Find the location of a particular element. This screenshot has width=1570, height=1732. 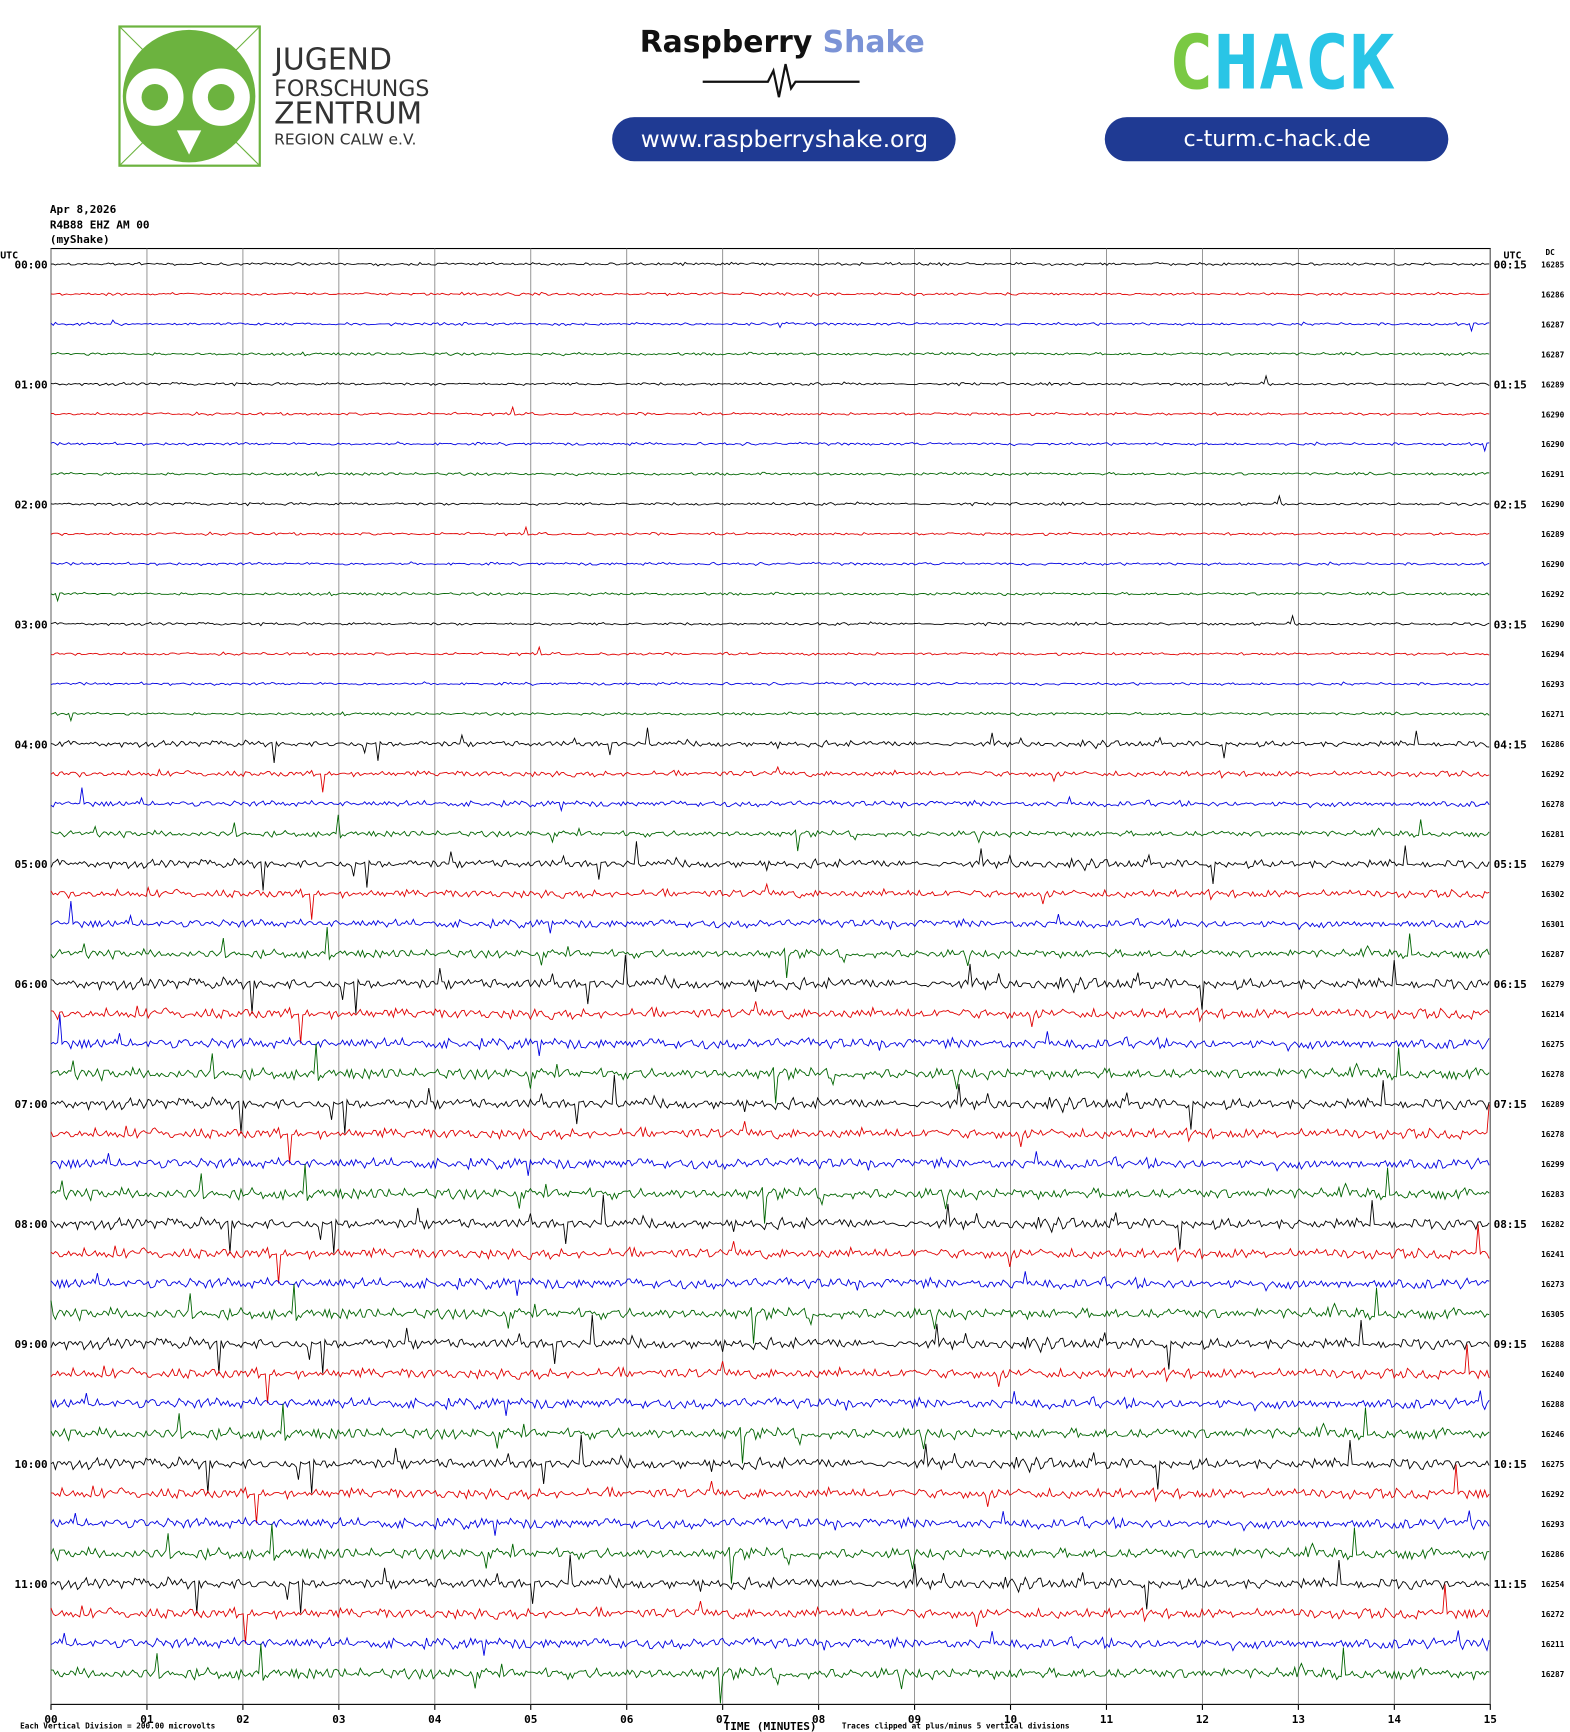

dc-value: 16271 is located at coordinates (1553, 714).